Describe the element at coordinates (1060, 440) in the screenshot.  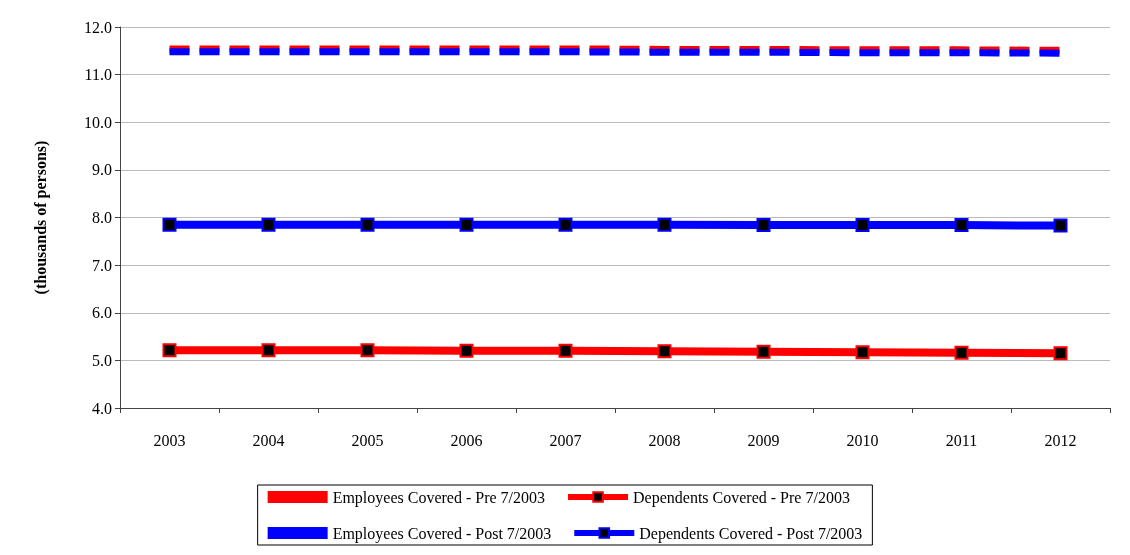
I see `x-tick-label: 2012` at that location.